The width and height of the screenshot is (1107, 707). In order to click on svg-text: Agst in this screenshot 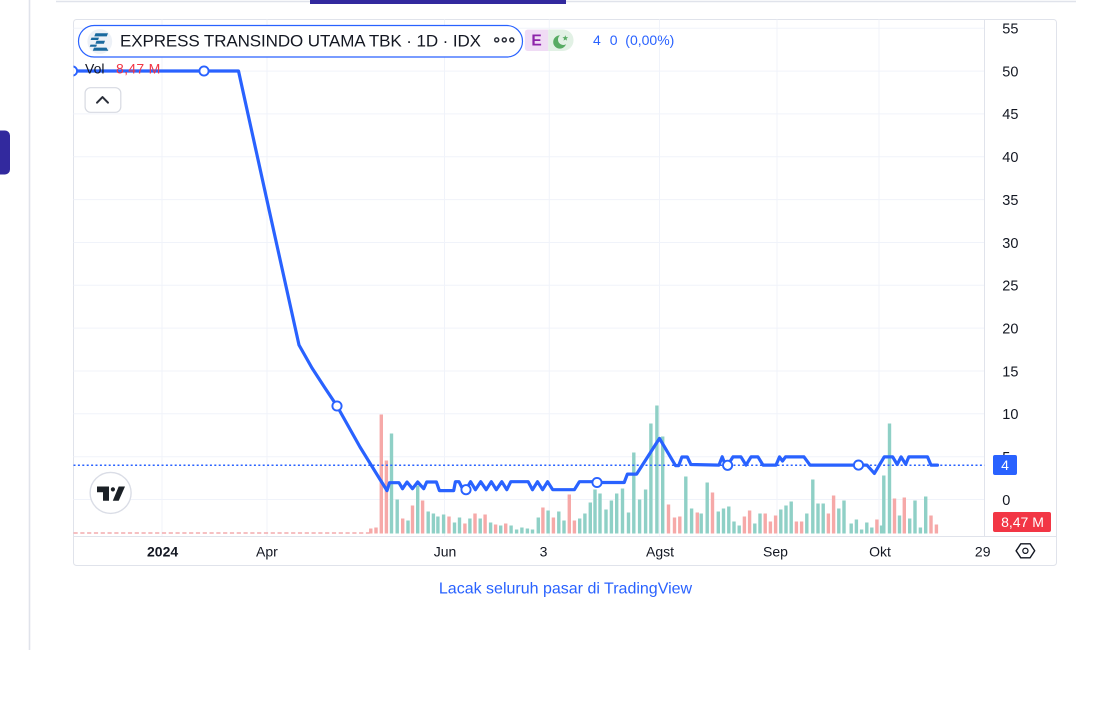, I will do `click(660, 551)`.